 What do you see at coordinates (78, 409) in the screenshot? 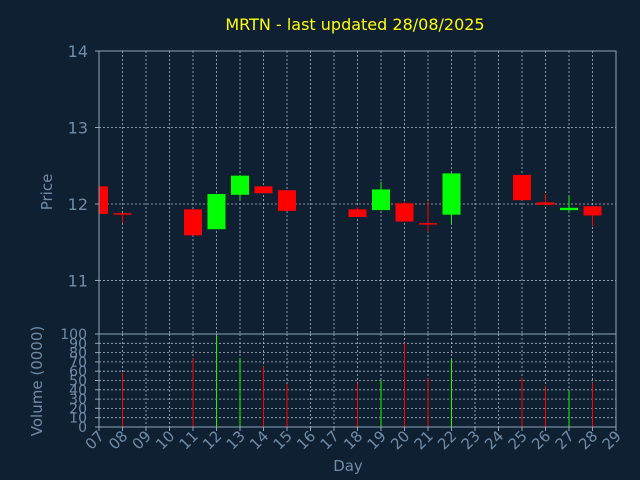
I see `volume-tick-label: 20` at bounding box center [78, 409].